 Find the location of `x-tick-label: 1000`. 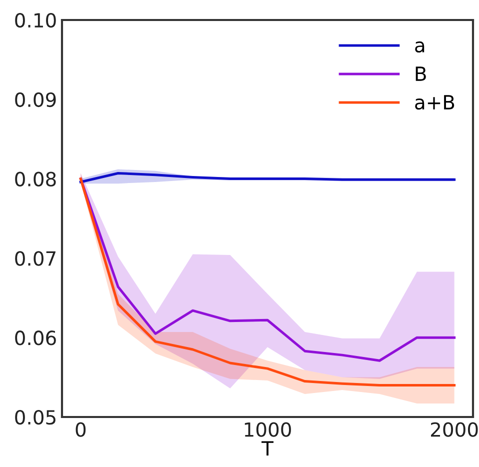

x-tick-label: 1000 is located at coordinates (267, 429).